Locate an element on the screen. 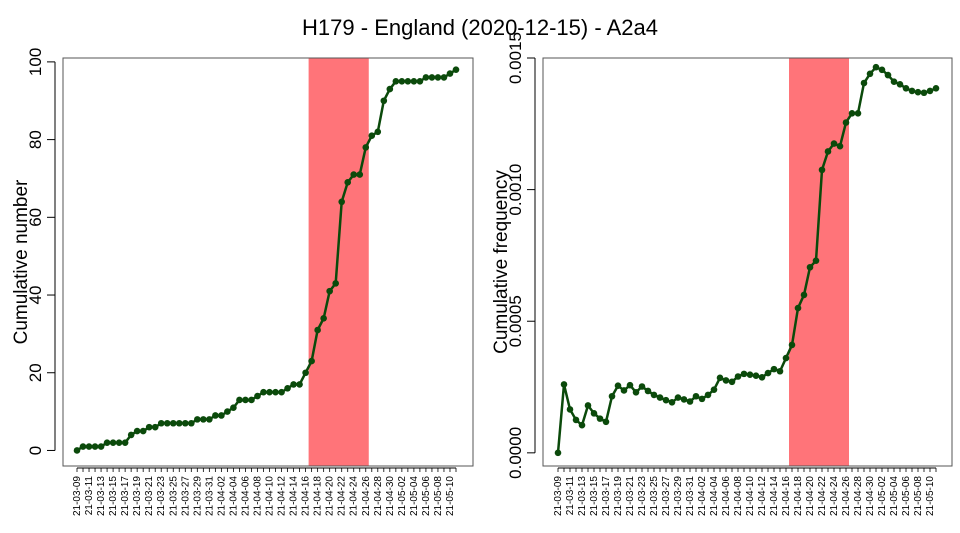 This screenshot has height=533, width=960. x-tick-label: 21-03-09 is located at coordinates (558, 496).